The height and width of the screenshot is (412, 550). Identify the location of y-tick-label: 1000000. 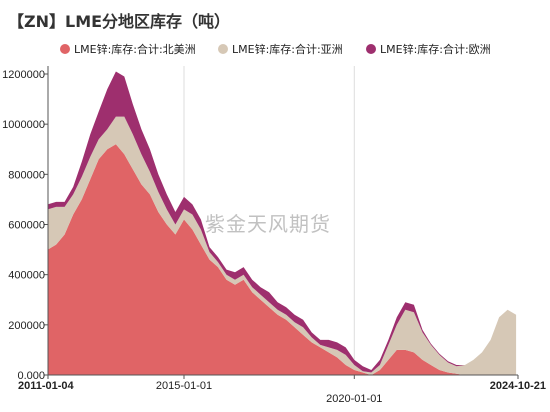
(23, 125).